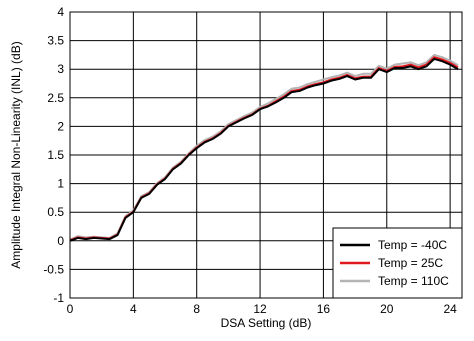 The image size is (474, 341). What do you see at coordinates (58, 298) in the screenshot?
I see `y-tick-label: -1` at bounding box center [58, 298].